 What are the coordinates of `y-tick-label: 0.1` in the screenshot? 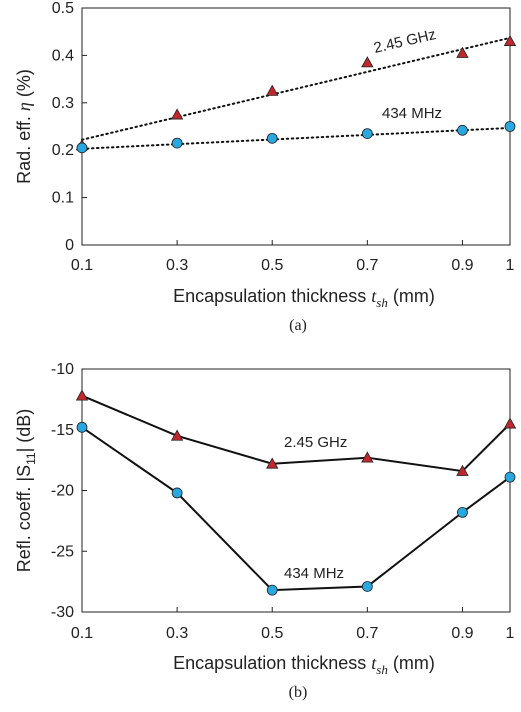 It's located at (63, 198).